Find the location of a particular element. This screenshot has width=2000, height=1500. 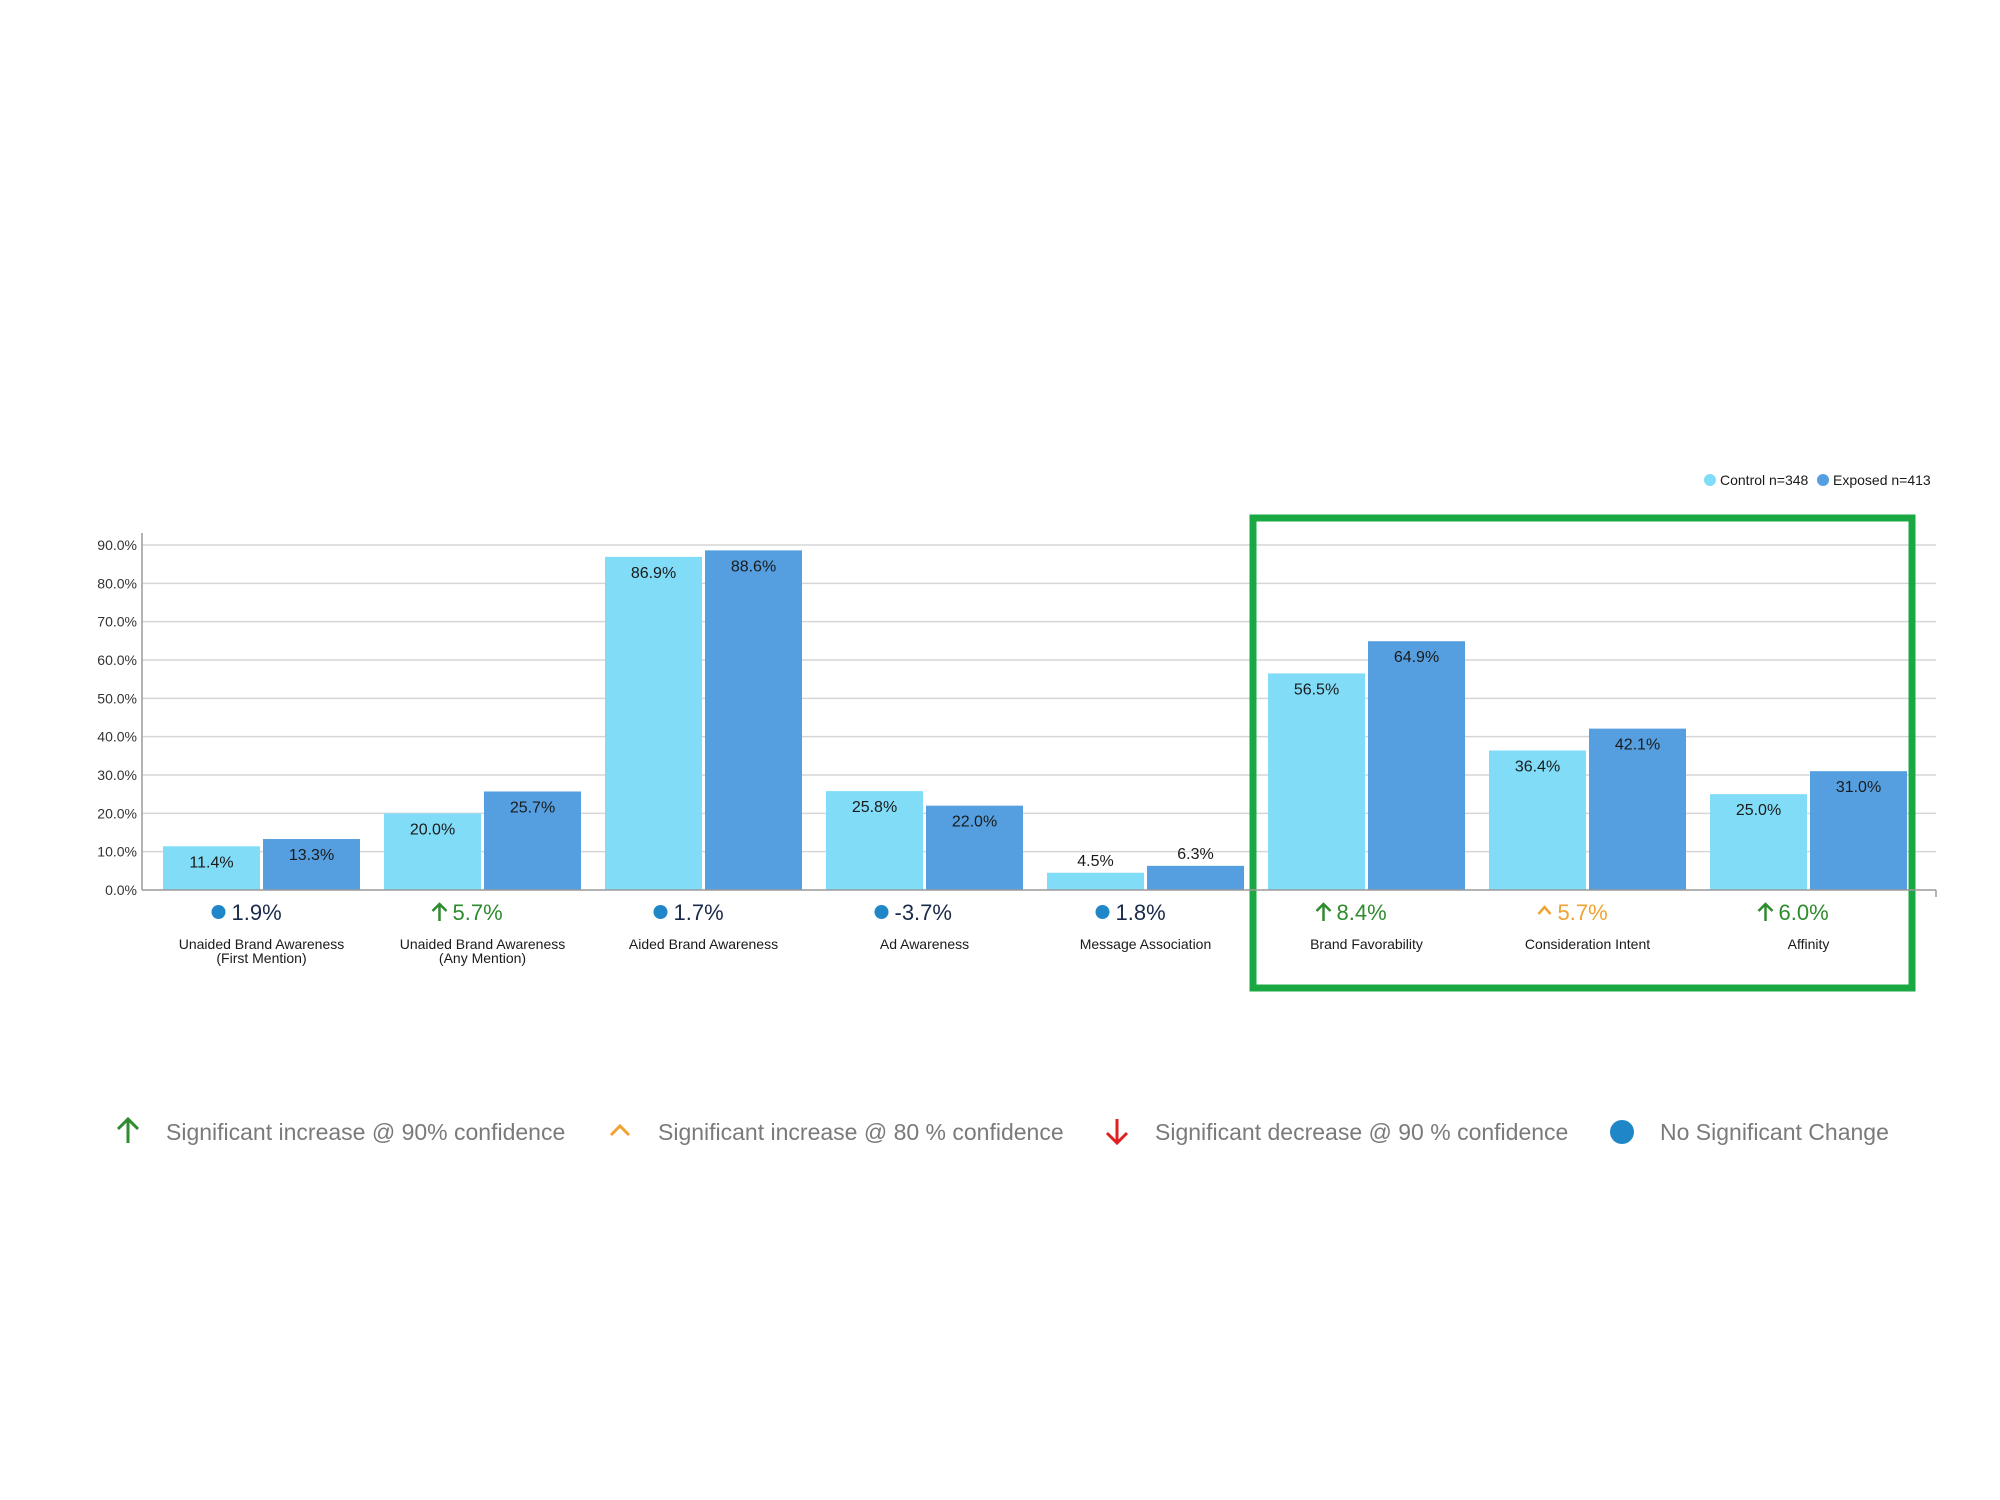

bar-value-label: 25.0% is located at coordinates (1758, 810).